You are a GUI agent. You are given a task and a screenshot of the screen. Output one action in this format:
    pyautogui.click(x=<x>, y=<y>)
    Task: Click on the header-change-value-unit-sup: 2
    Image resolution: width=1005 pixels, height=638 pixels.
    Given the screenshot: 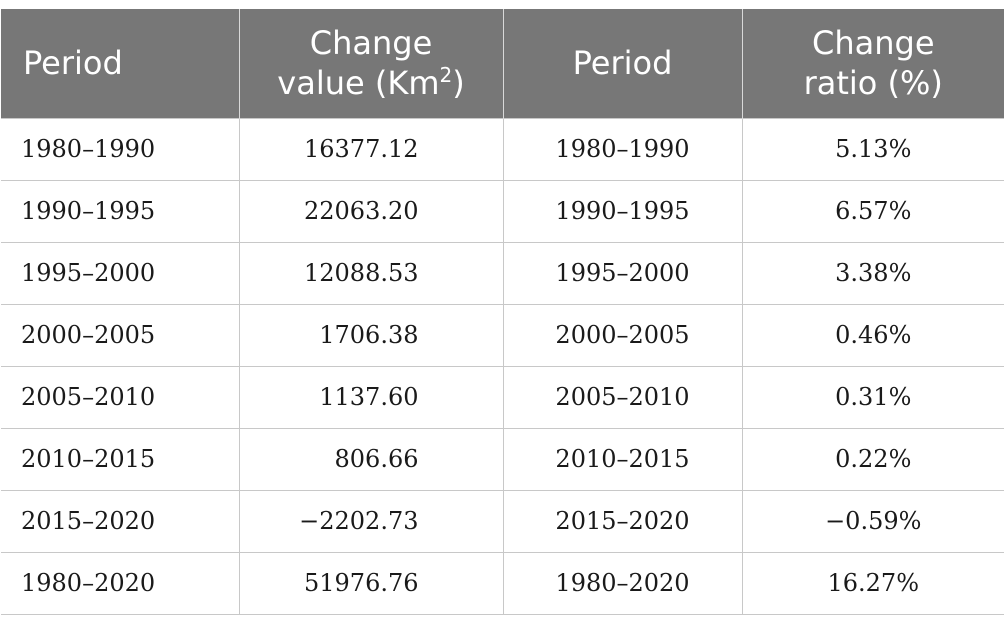 What is the action you would take?
    pyautogui.click(x=446, y=75)
    